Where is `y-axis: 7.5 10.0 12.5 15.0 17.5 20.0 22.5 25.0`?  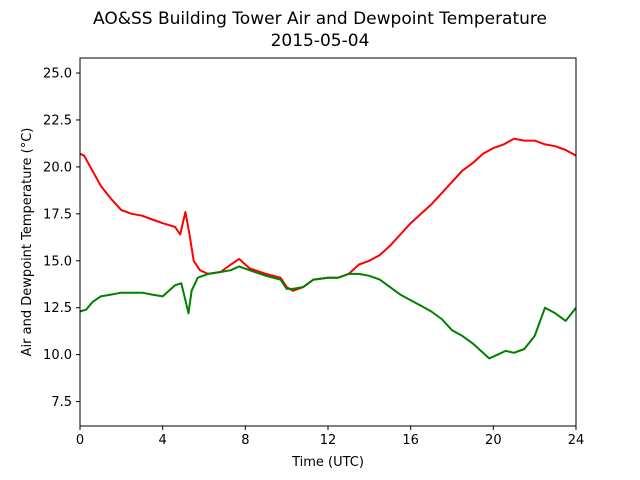 y-axis: 7.5 10.0 12.5 15.0 17.5 20.0 22.5 25.0 is located at coordinates (61, 238).